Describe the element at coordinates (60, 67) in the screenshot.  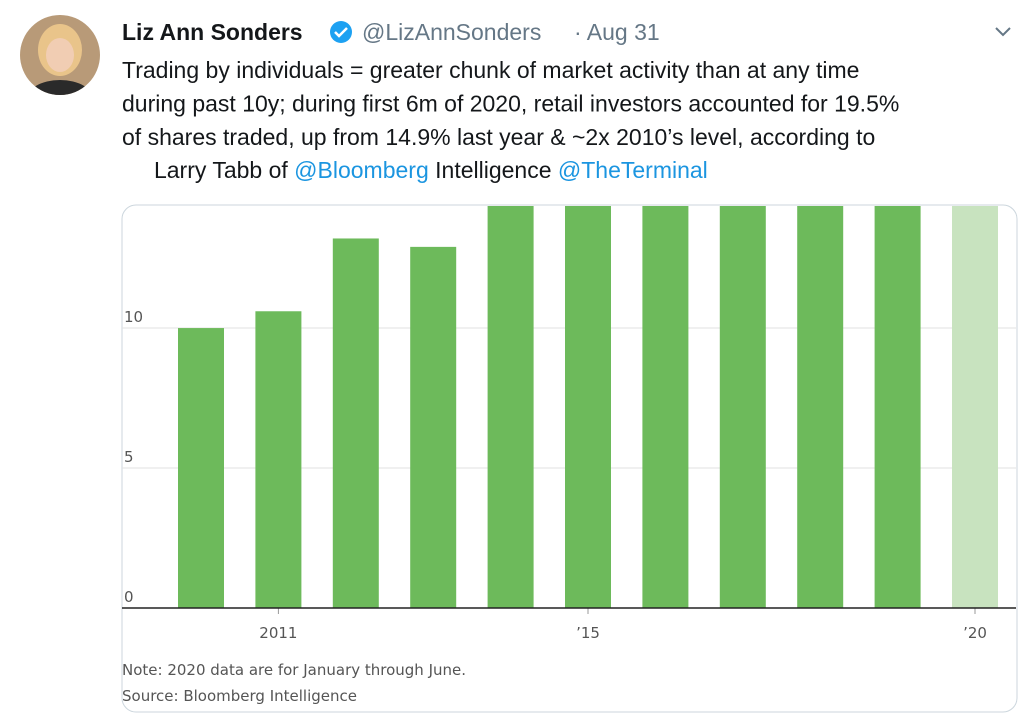
I see `avatar` at that location.